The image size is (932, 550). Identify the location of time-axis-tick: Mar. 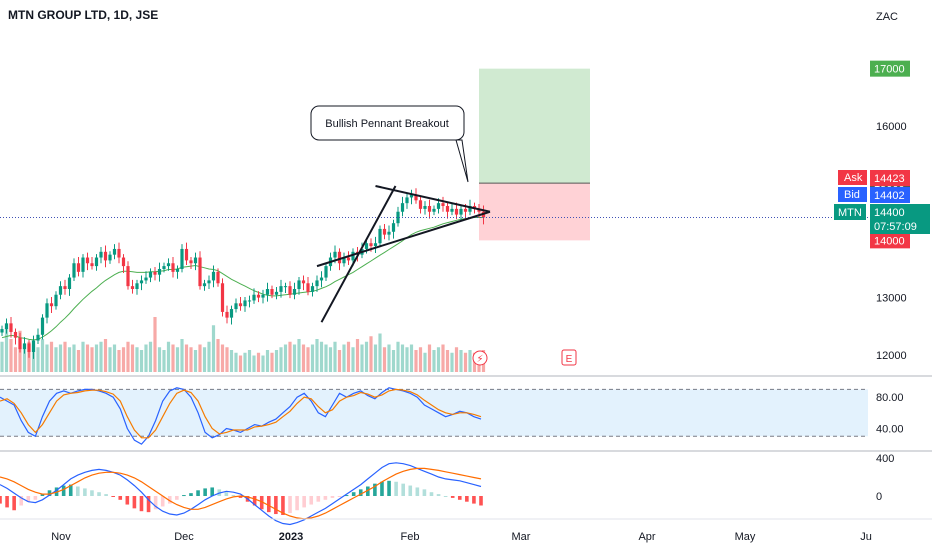
(521, 537).